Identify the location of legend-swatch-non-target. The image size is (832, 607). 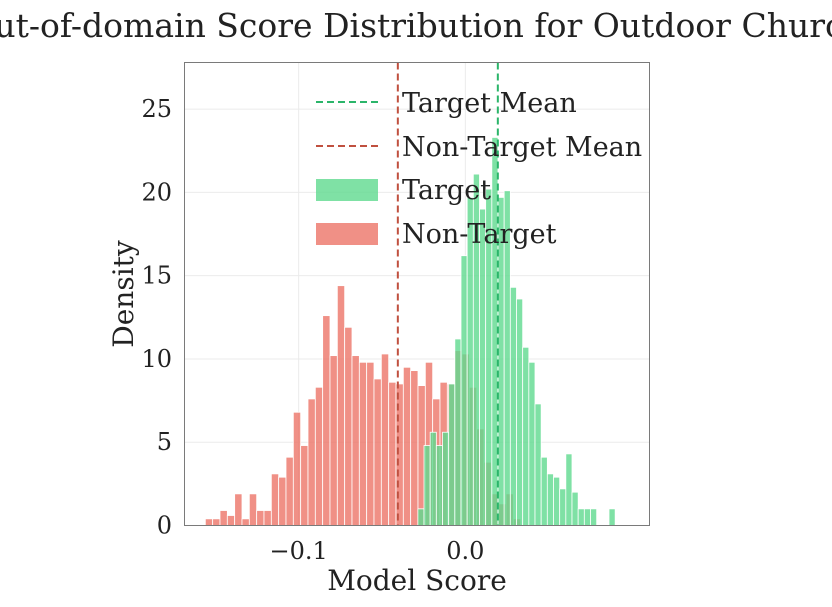
(347, 234).